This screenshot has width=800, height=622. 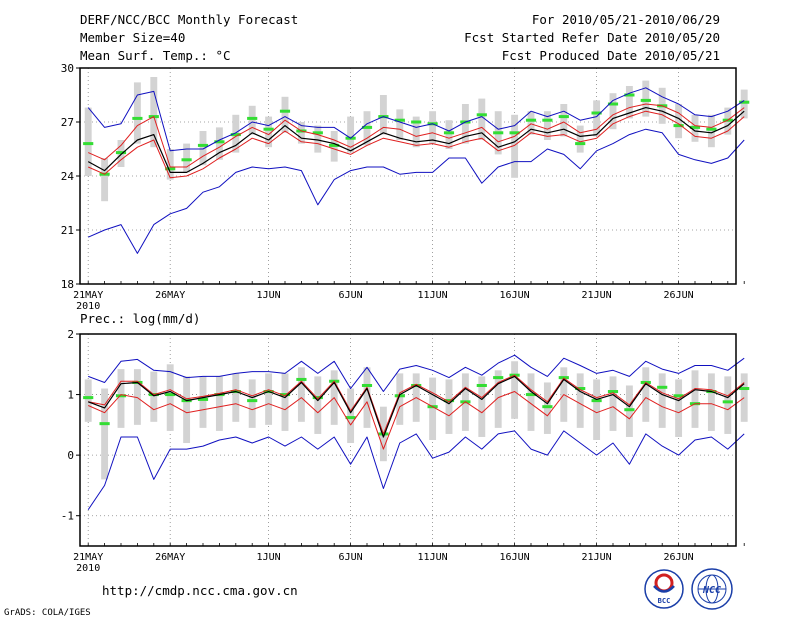 I want to click on x-tick-label: 21MAY, so click(x=88, y=557).